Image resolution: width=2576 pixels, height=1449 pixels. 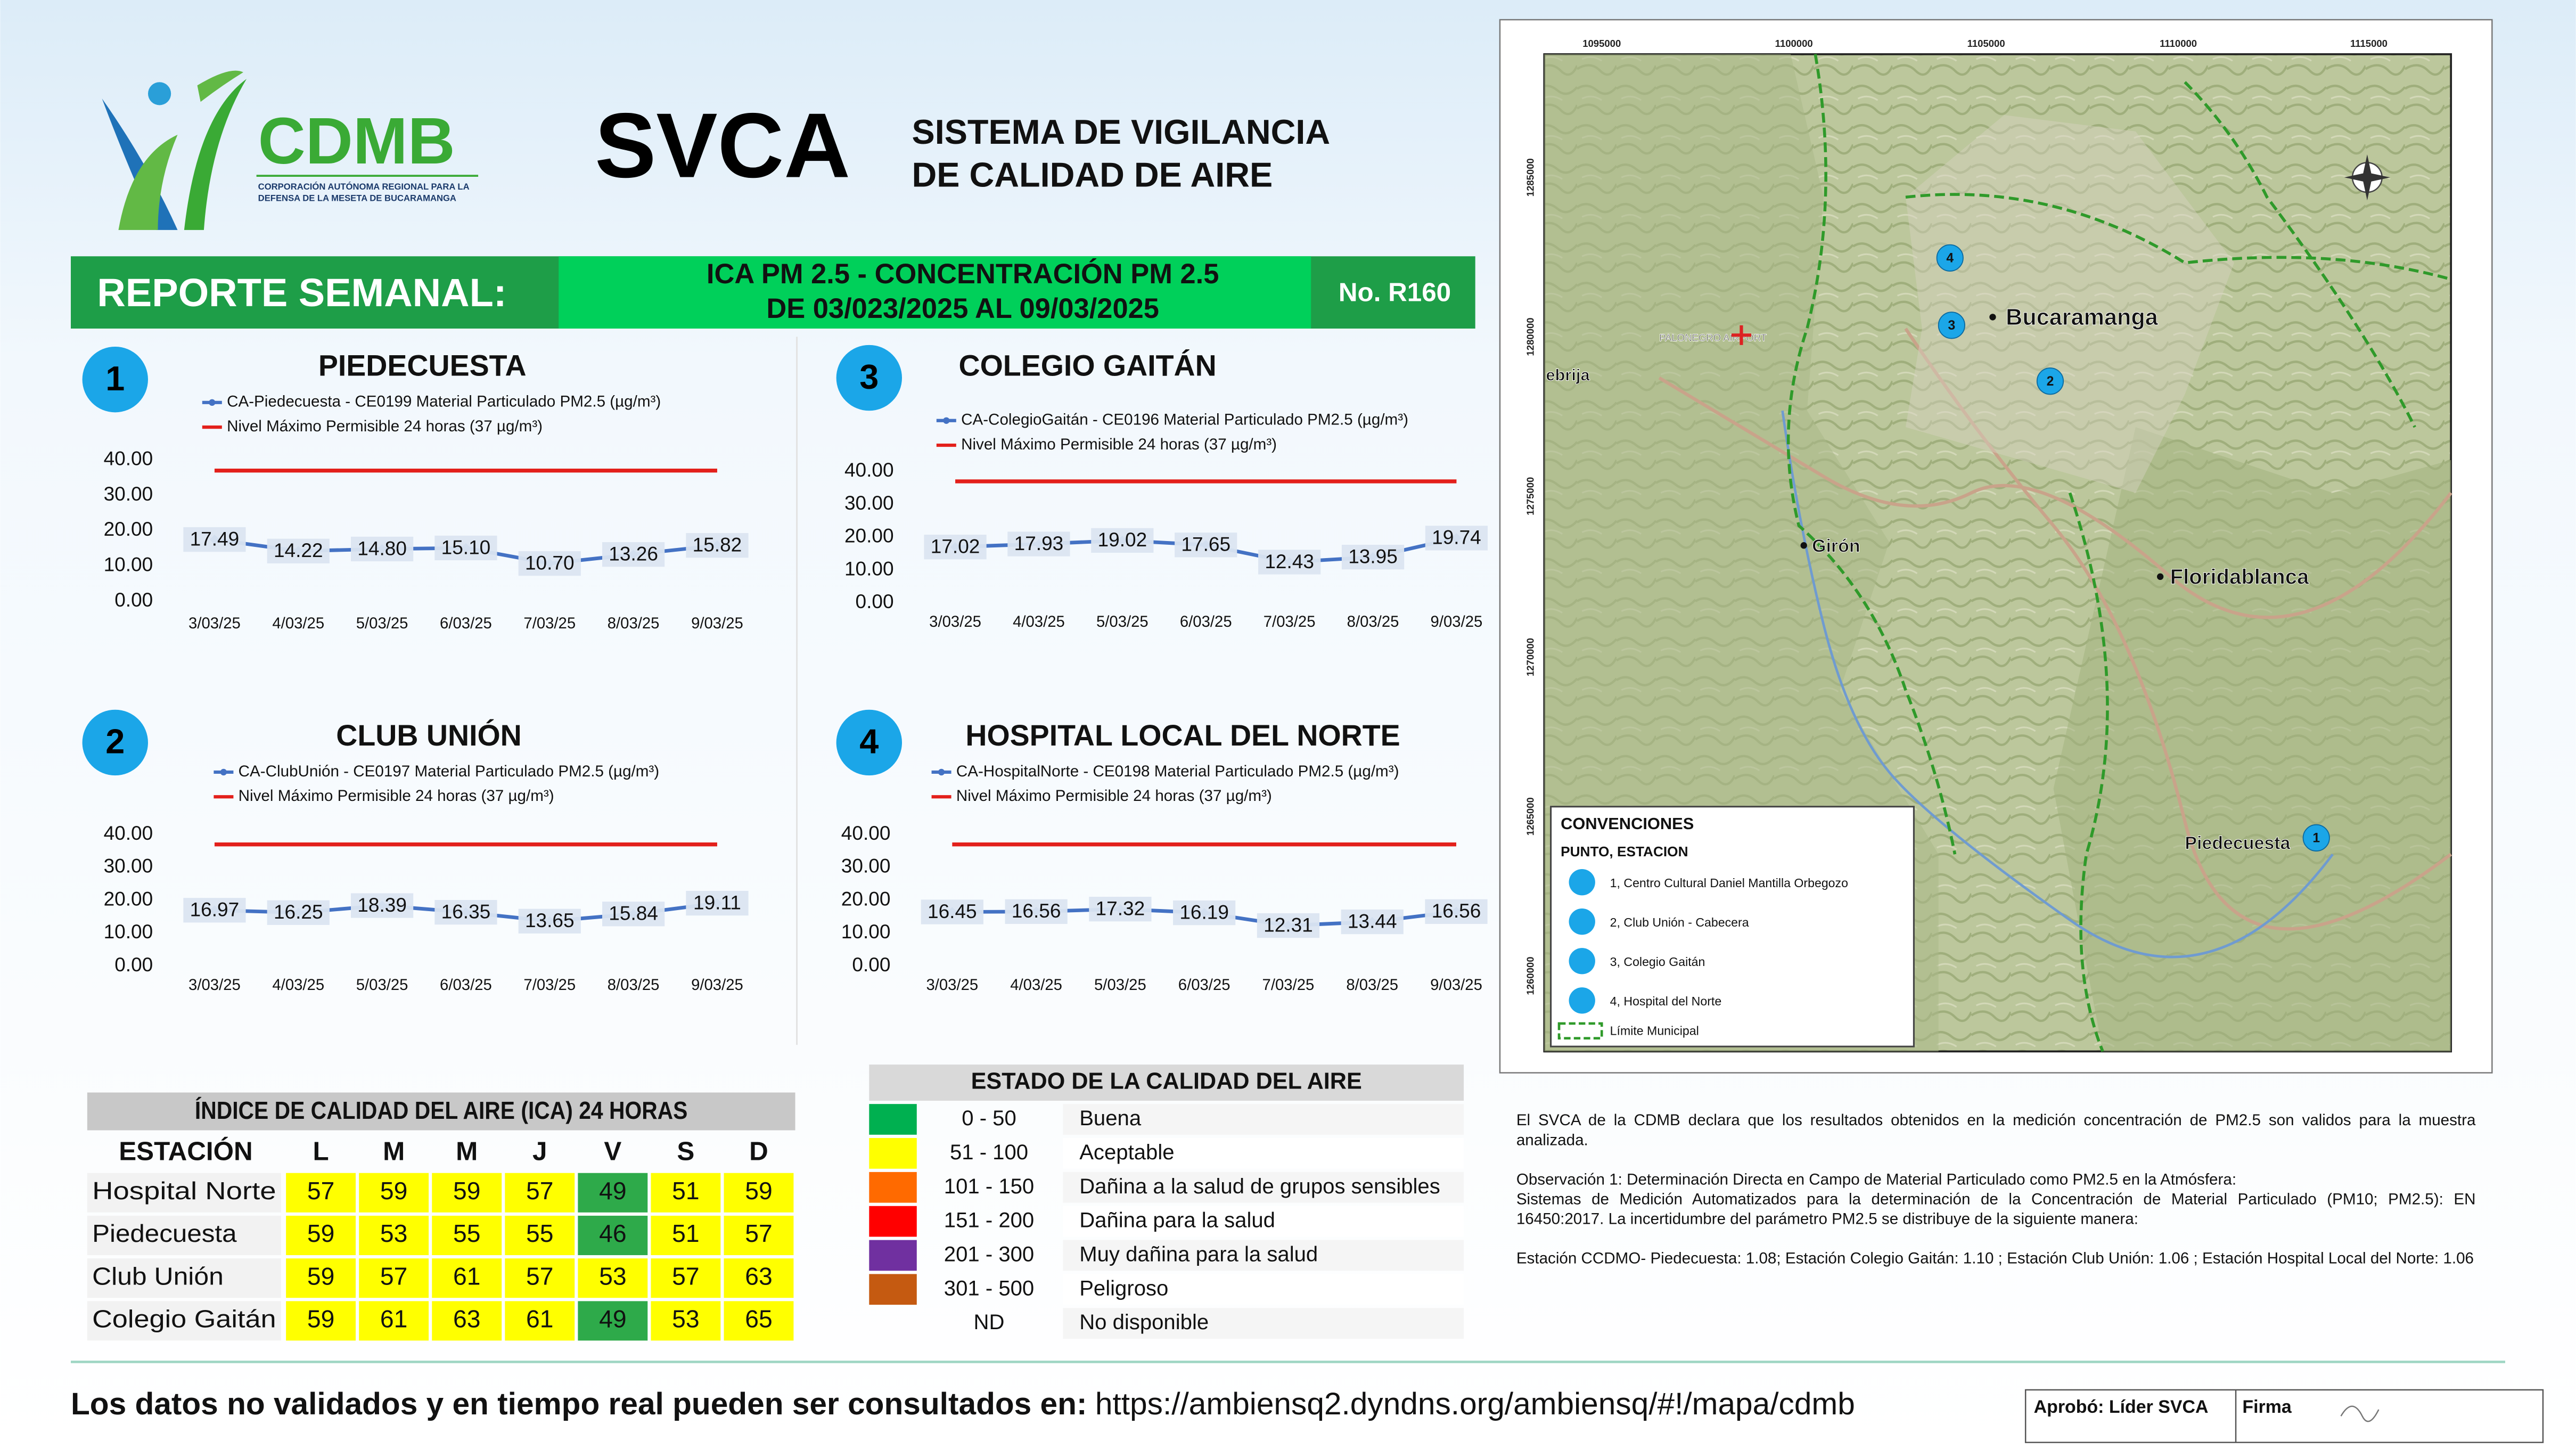 What do you see at coordinates (612, 1319) in the screenshot?
I see `ica-value: 49` at bounding box center [612, 1319].